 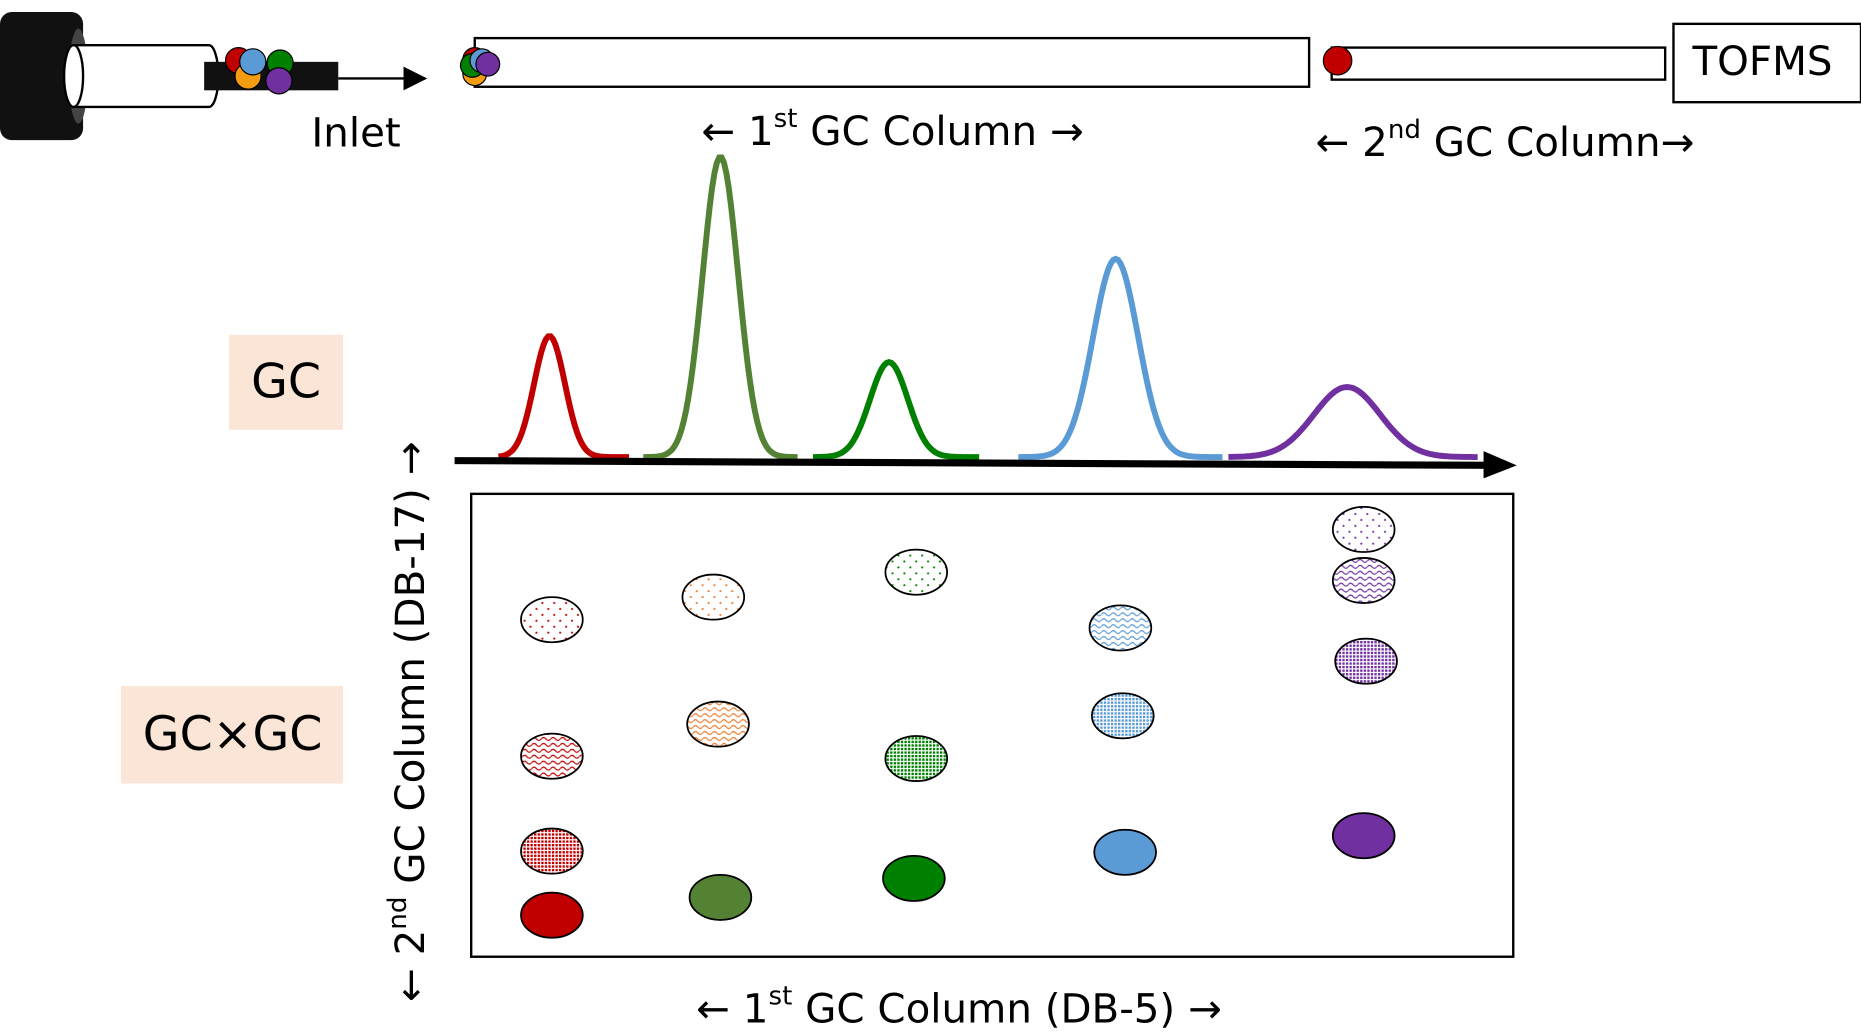 I want to click on gc-label: GC, so click(x=286, y=382).